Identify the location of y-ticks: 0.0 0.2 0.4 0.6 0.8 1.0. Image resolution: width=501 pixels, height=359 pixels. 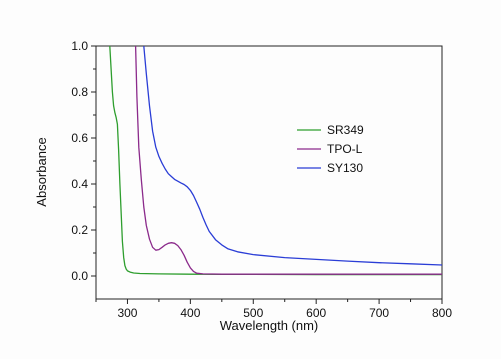
(83, 161).